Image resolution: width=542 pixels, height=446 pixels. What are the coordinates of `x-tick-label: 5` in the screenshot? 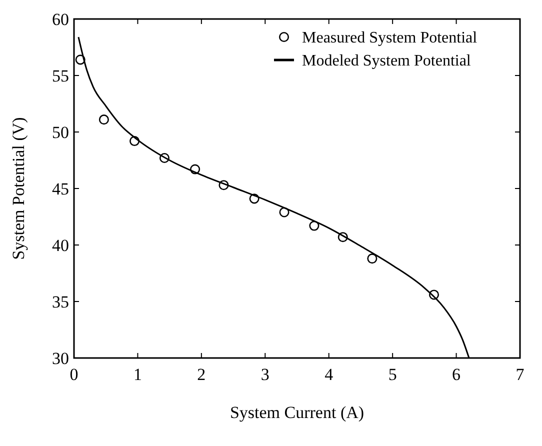 It's located at (392, 374).